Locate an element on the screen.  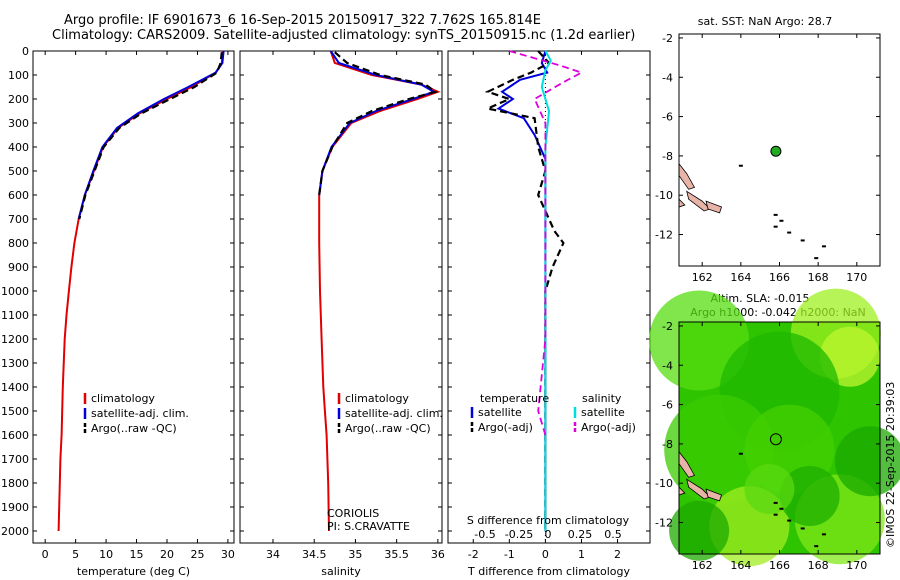
salinity-xtick-label: 35.5 is located at coordinates (396, 554).